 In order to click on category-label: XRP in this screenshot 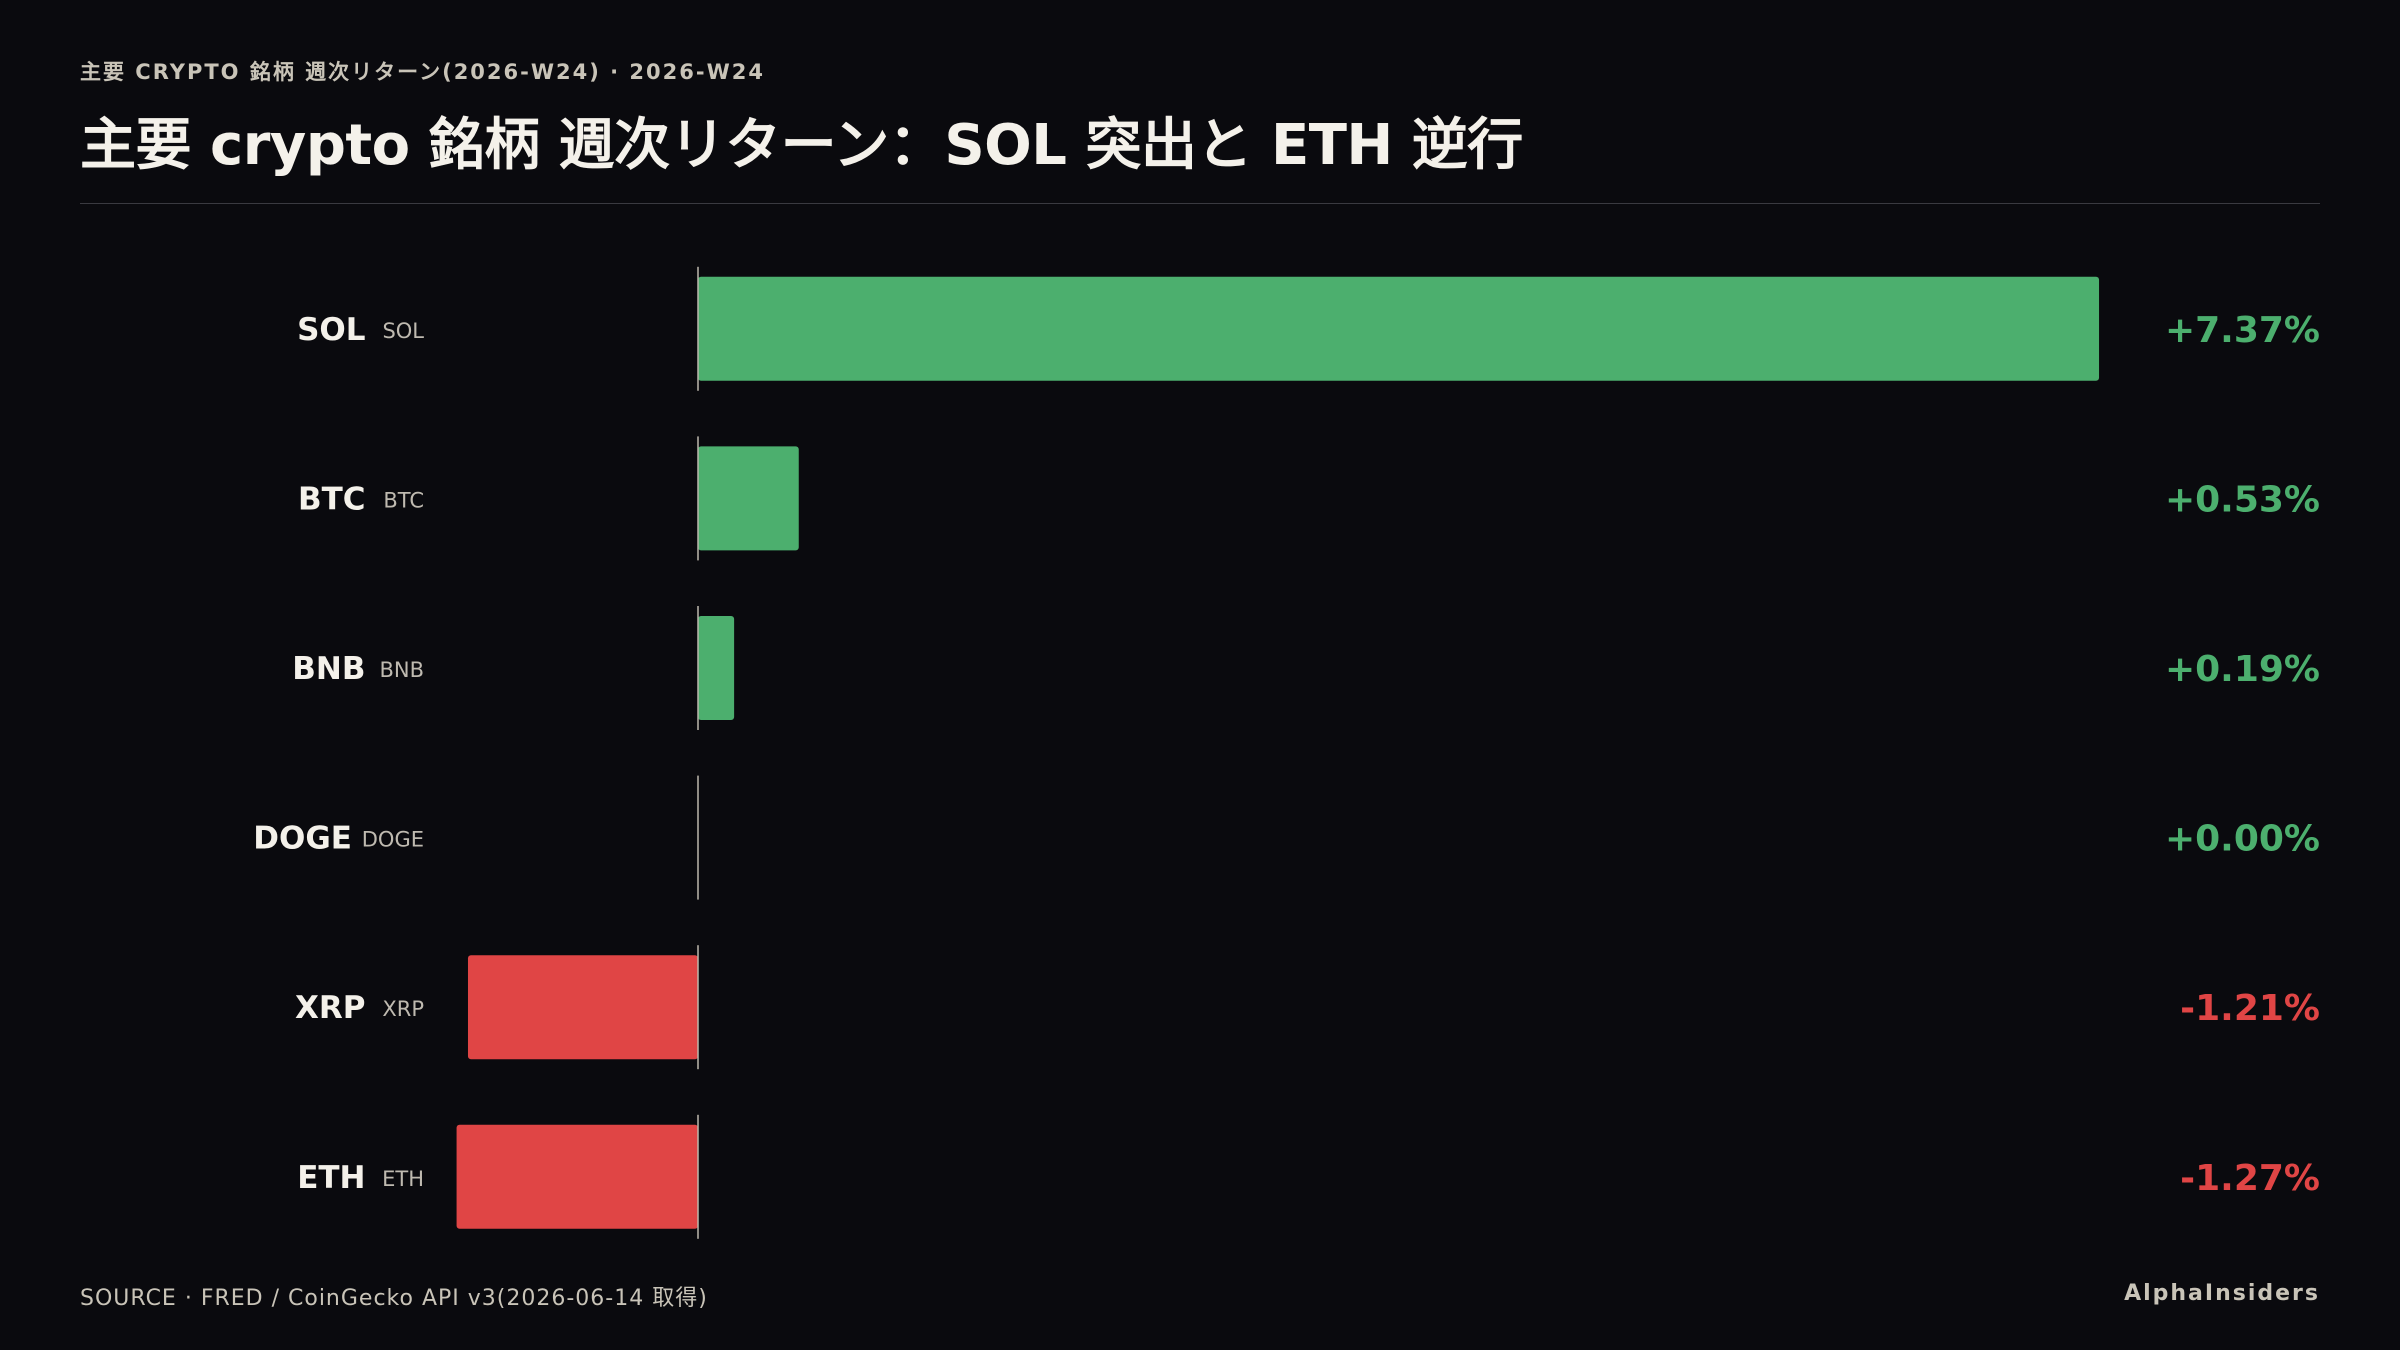, I will do `click(330, 1008)`.